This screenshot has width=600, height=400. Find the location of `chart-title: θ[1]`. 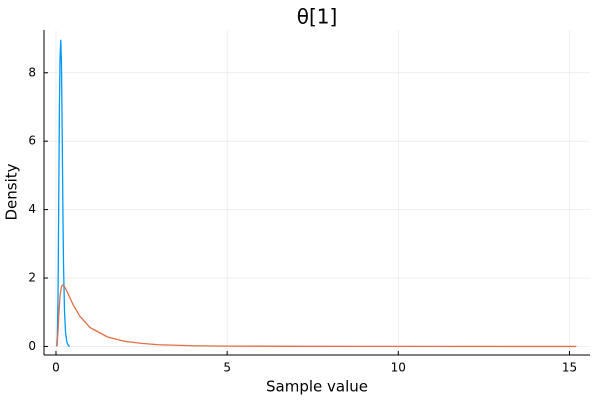

chart-title: θ[1] is located at coordinates (317, 17).